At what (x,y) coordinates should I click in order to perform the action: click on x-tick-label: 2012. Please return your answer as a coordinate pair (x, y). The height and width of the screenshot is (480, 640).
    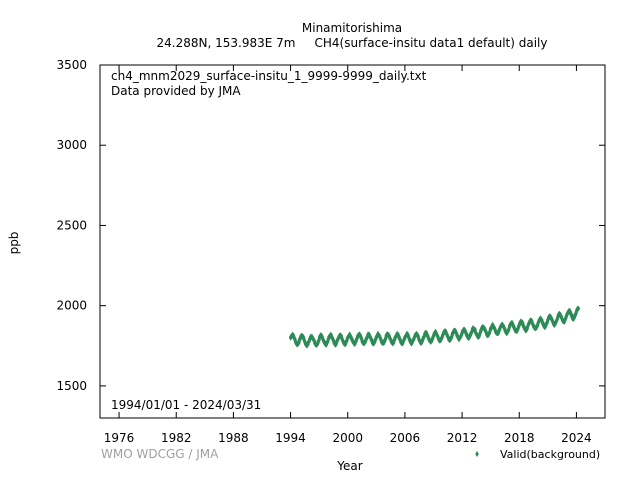
    Looking at the image, I should click on (462, 438).